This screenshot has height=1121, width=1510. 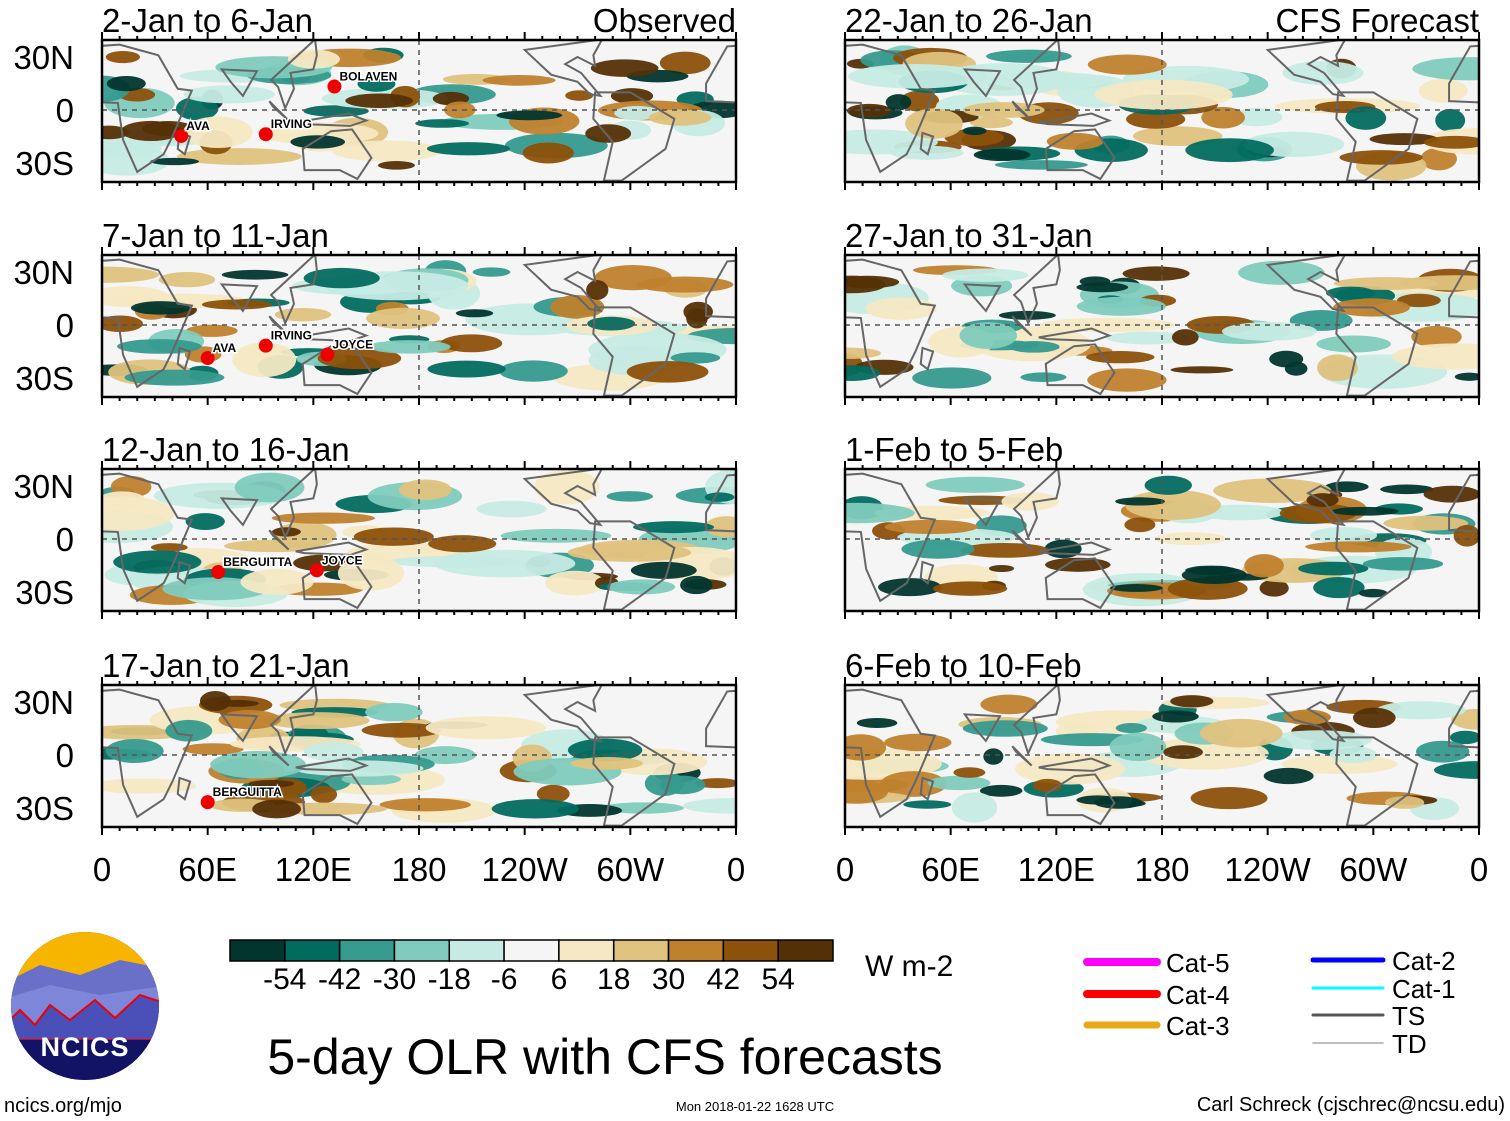 I want to click on legend-label: TS, so click(x=1408, y=1016).